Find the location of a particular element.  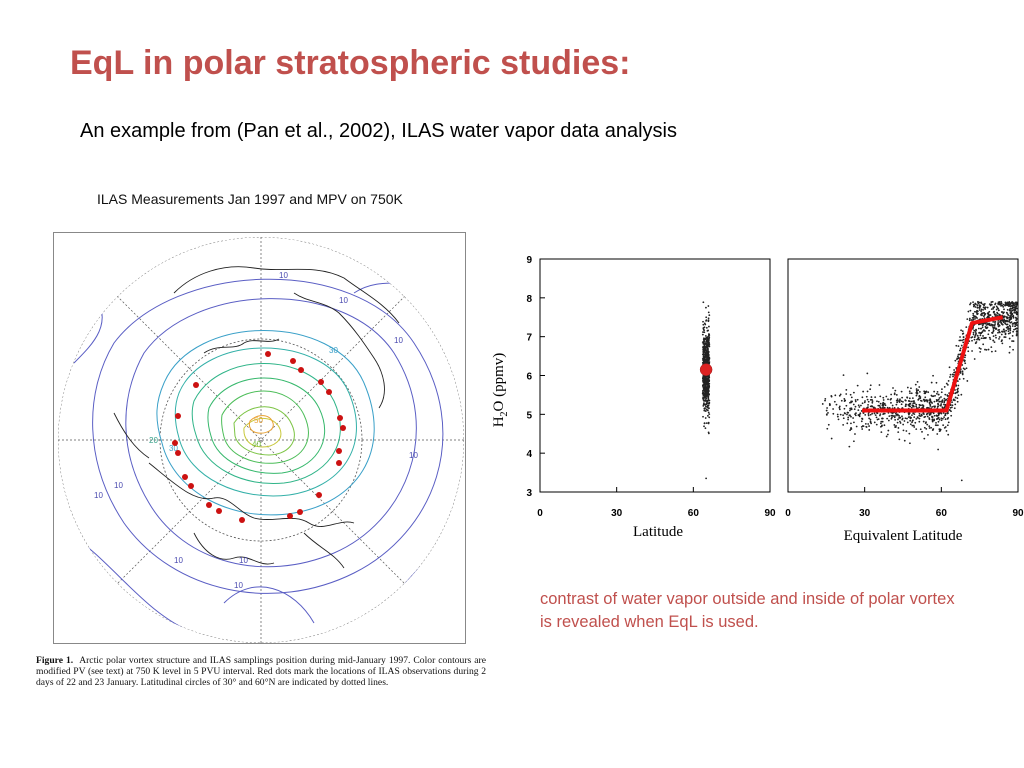

chart2-xtick-label: 0 is located at coordinates (788, 513).